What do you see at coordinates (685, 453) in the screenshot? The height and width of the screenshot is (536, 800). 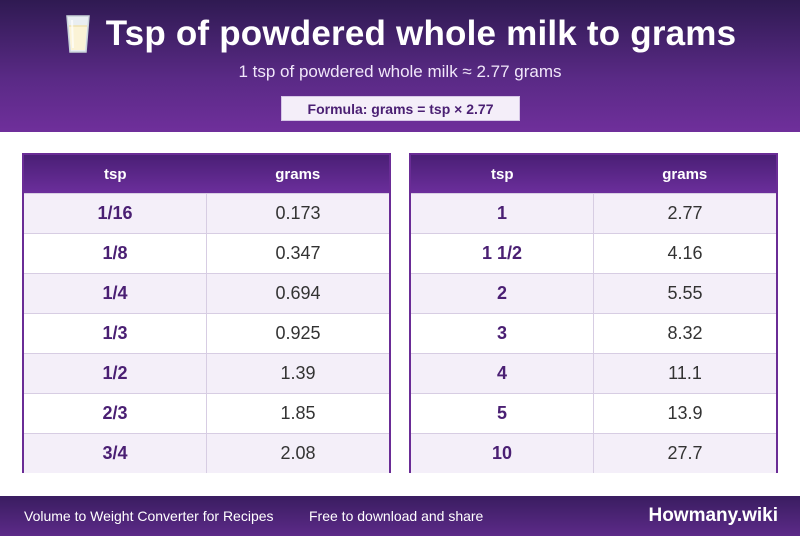 I see `grams-cell: 27.7` at bounding box center [685, 453].